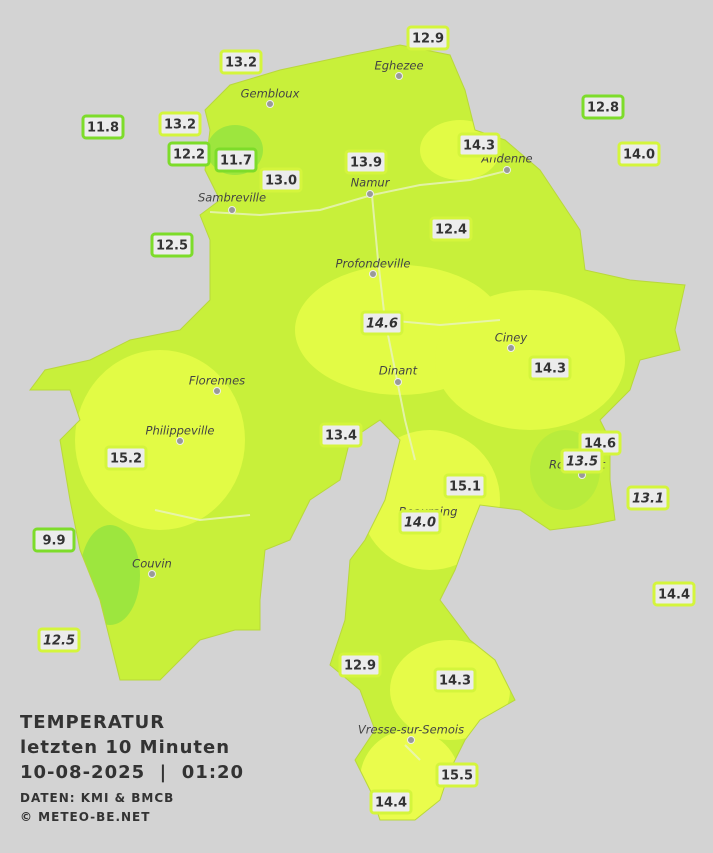 The image size is (713, 853). What do you see at coordinates (411, 730) in the screenshot?
I see `city-name: Vresse-sur-Semois` at bounding box center [411, 730].